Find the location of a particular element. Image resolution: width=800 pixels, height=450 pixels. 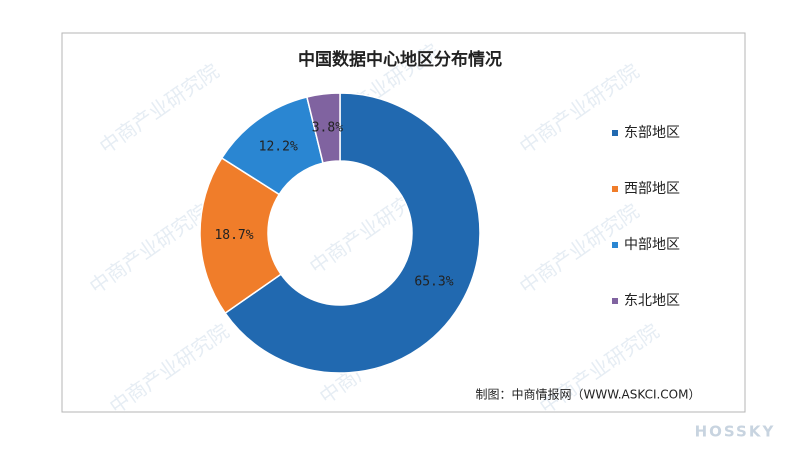

legend-label: 东北地区 is located at coordinates (652, 301).